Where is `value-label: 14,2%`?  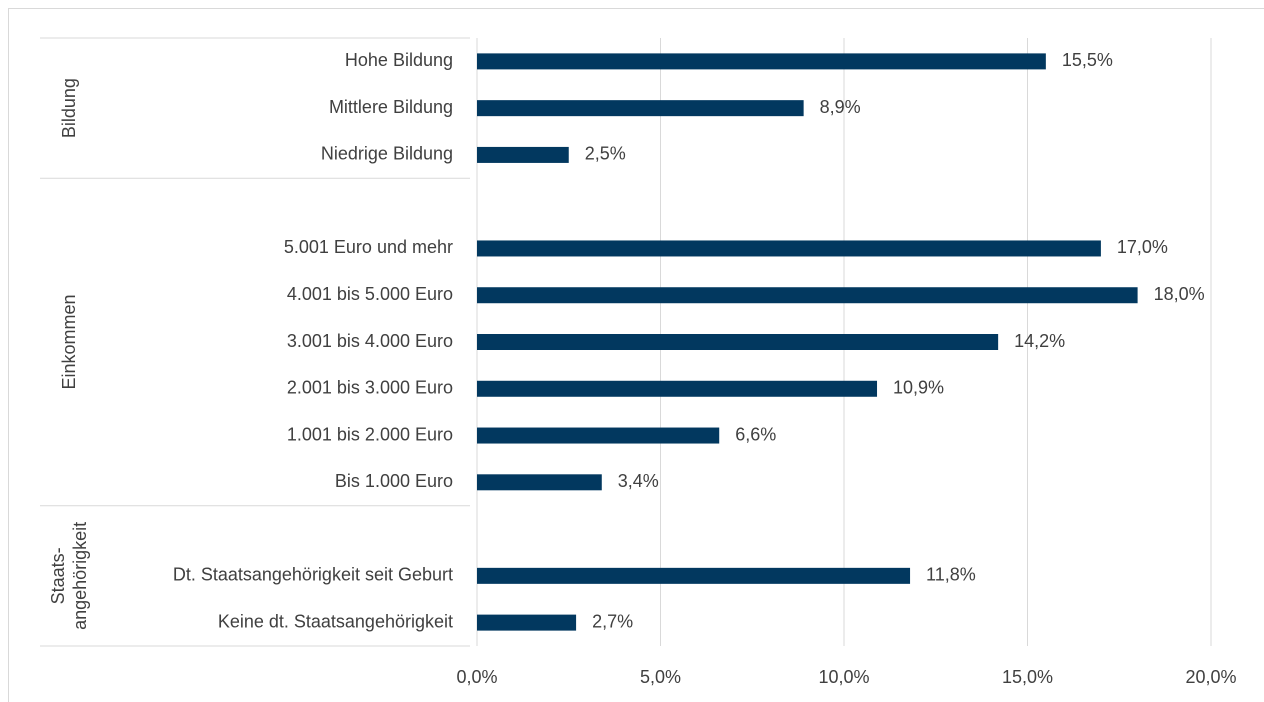 value-label: 14,2% is located at coordinates (1039, 341).